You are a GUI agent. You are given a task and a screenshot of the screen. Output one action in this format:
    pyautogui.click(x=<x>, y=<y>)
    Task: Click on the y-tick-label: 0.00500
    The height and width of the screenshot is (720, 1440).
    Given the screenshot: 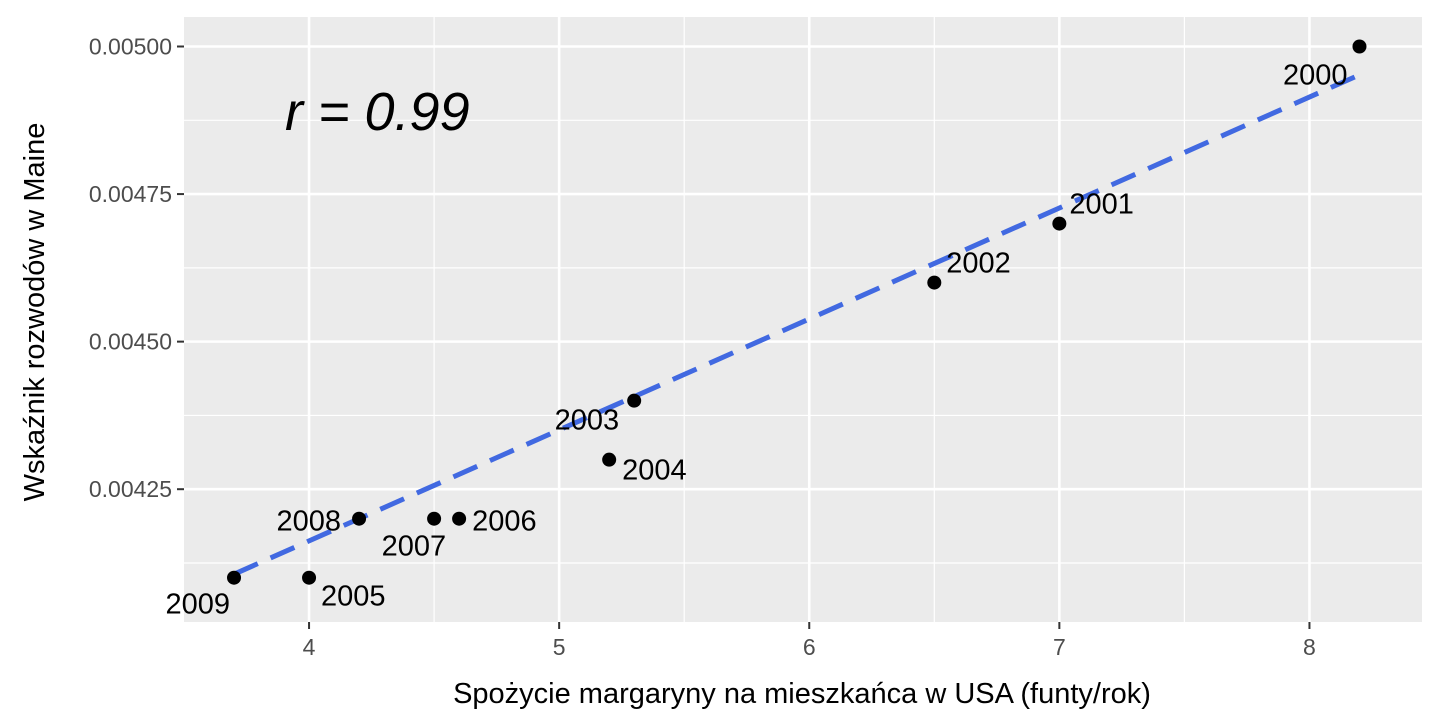 What is the action you would take?
    pyautogui.click(x=130, y=47)
    